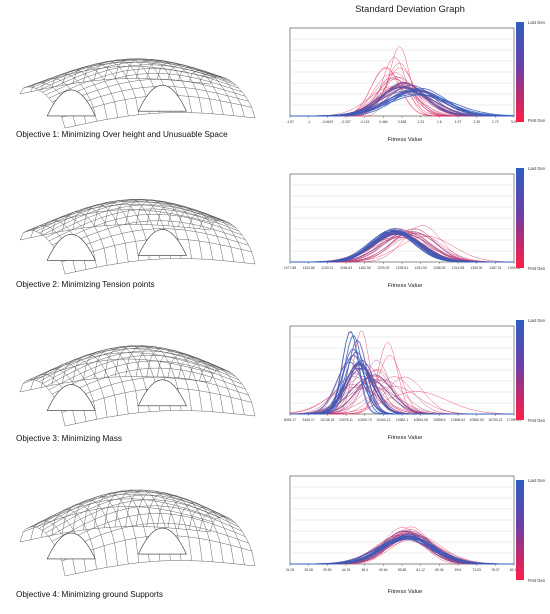 The image size is (550, 614). What do you see at coordinates (476, 122) in the screenshot?
I see `x-tick-label: 2.35` at bounding box center [476, 122].